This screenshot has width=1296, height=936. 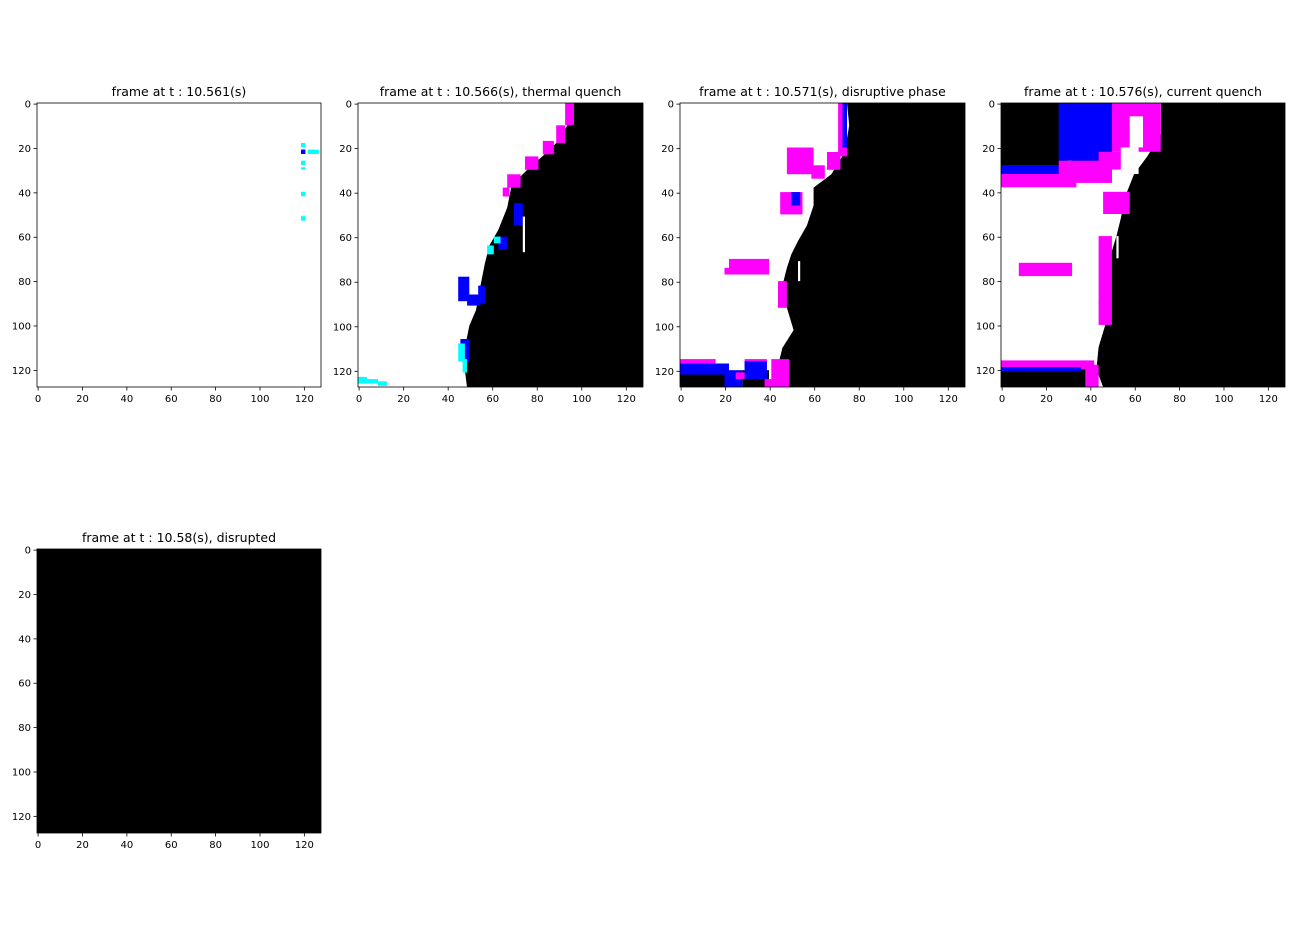 I want to click on frame-background, so click(x=179, y=245).